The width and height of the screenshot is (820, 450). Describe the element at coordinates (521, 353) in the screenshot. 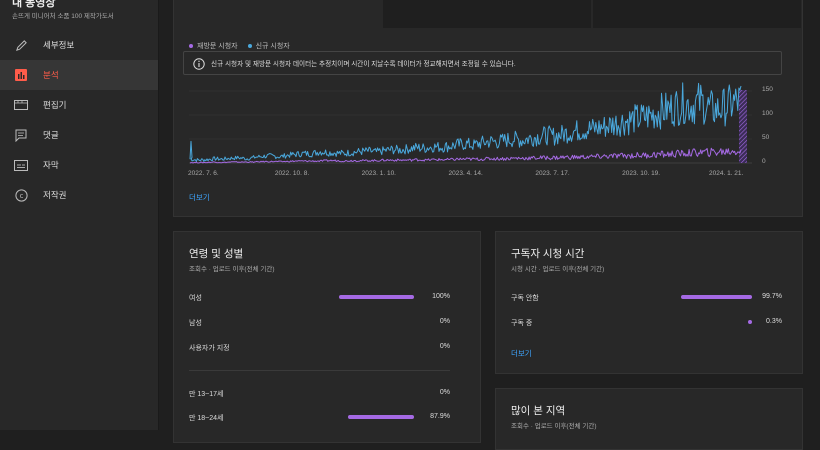

I see `subscriber-more-link: 더보기` at that location.